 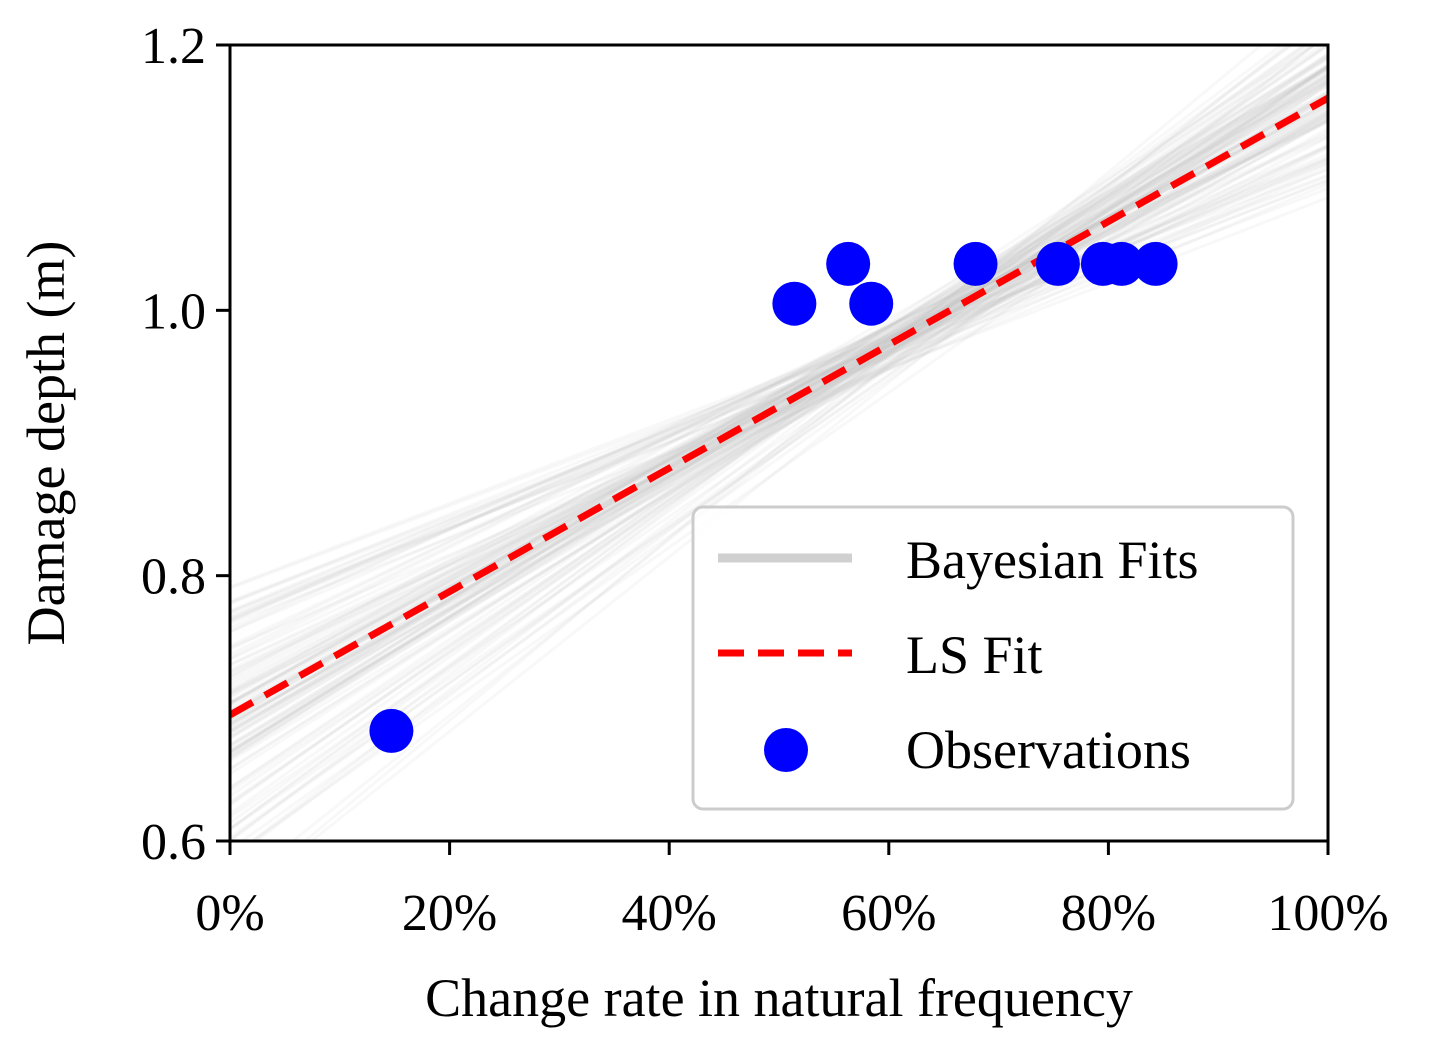 What do you see at coordinates (173, 311) in the screenshot?
I see `y-tick-label: 1.0` at bounding box center [173, 311].